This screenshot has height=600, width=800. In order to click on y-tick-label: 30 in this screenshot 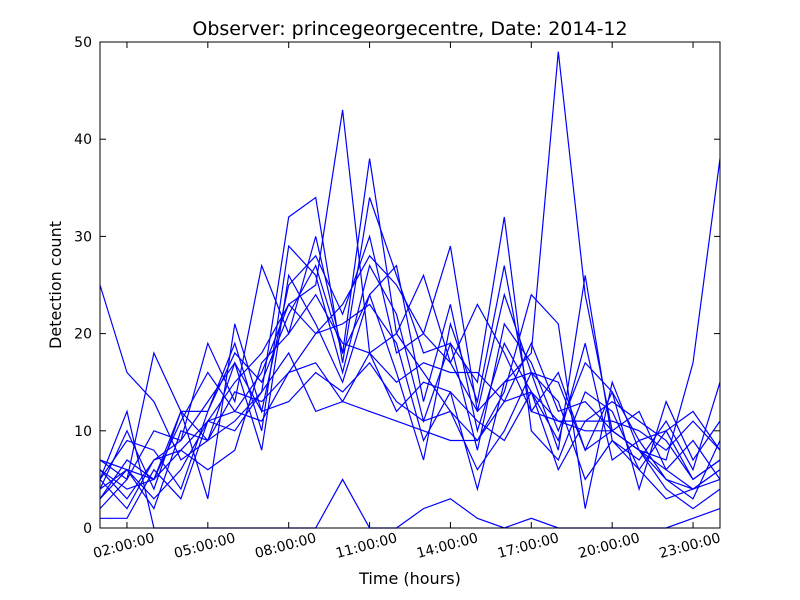, I will do `click(83, 237)`.